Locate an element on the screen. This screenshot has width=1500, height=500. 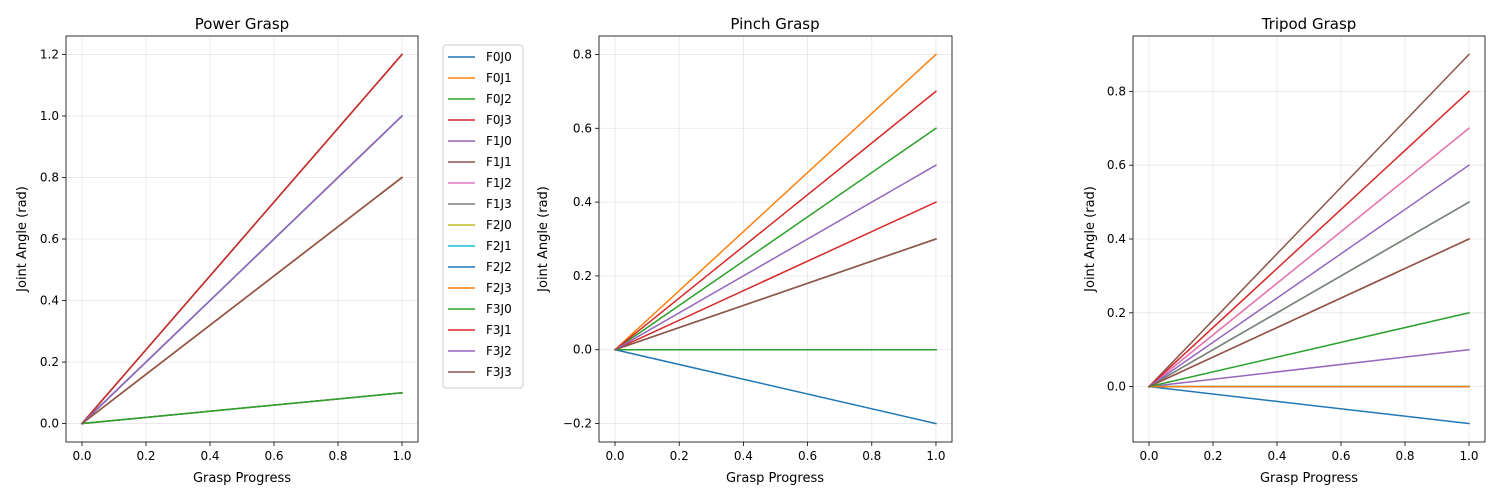
tripod-grasp-xtick-label-5: 1.0 is located at coordinates (1468, 456).